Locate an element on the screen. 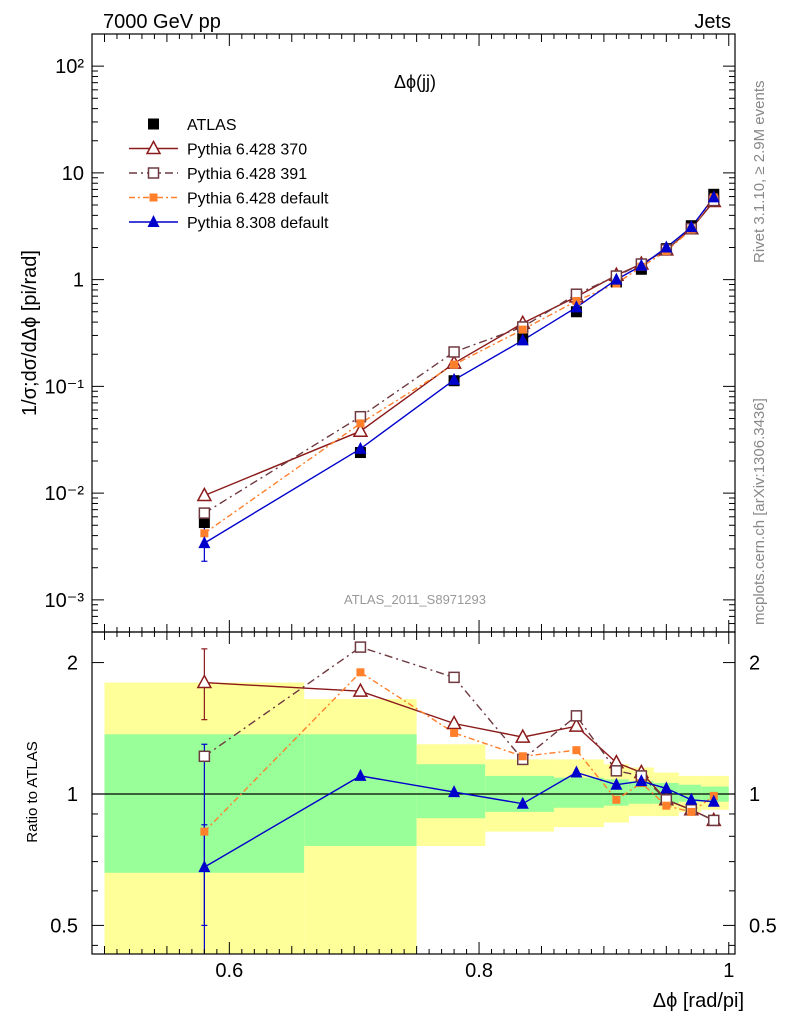  legend-entry-pythia-6-428-370: Pythia 6.428 370 is located at coordinates (218, 149).